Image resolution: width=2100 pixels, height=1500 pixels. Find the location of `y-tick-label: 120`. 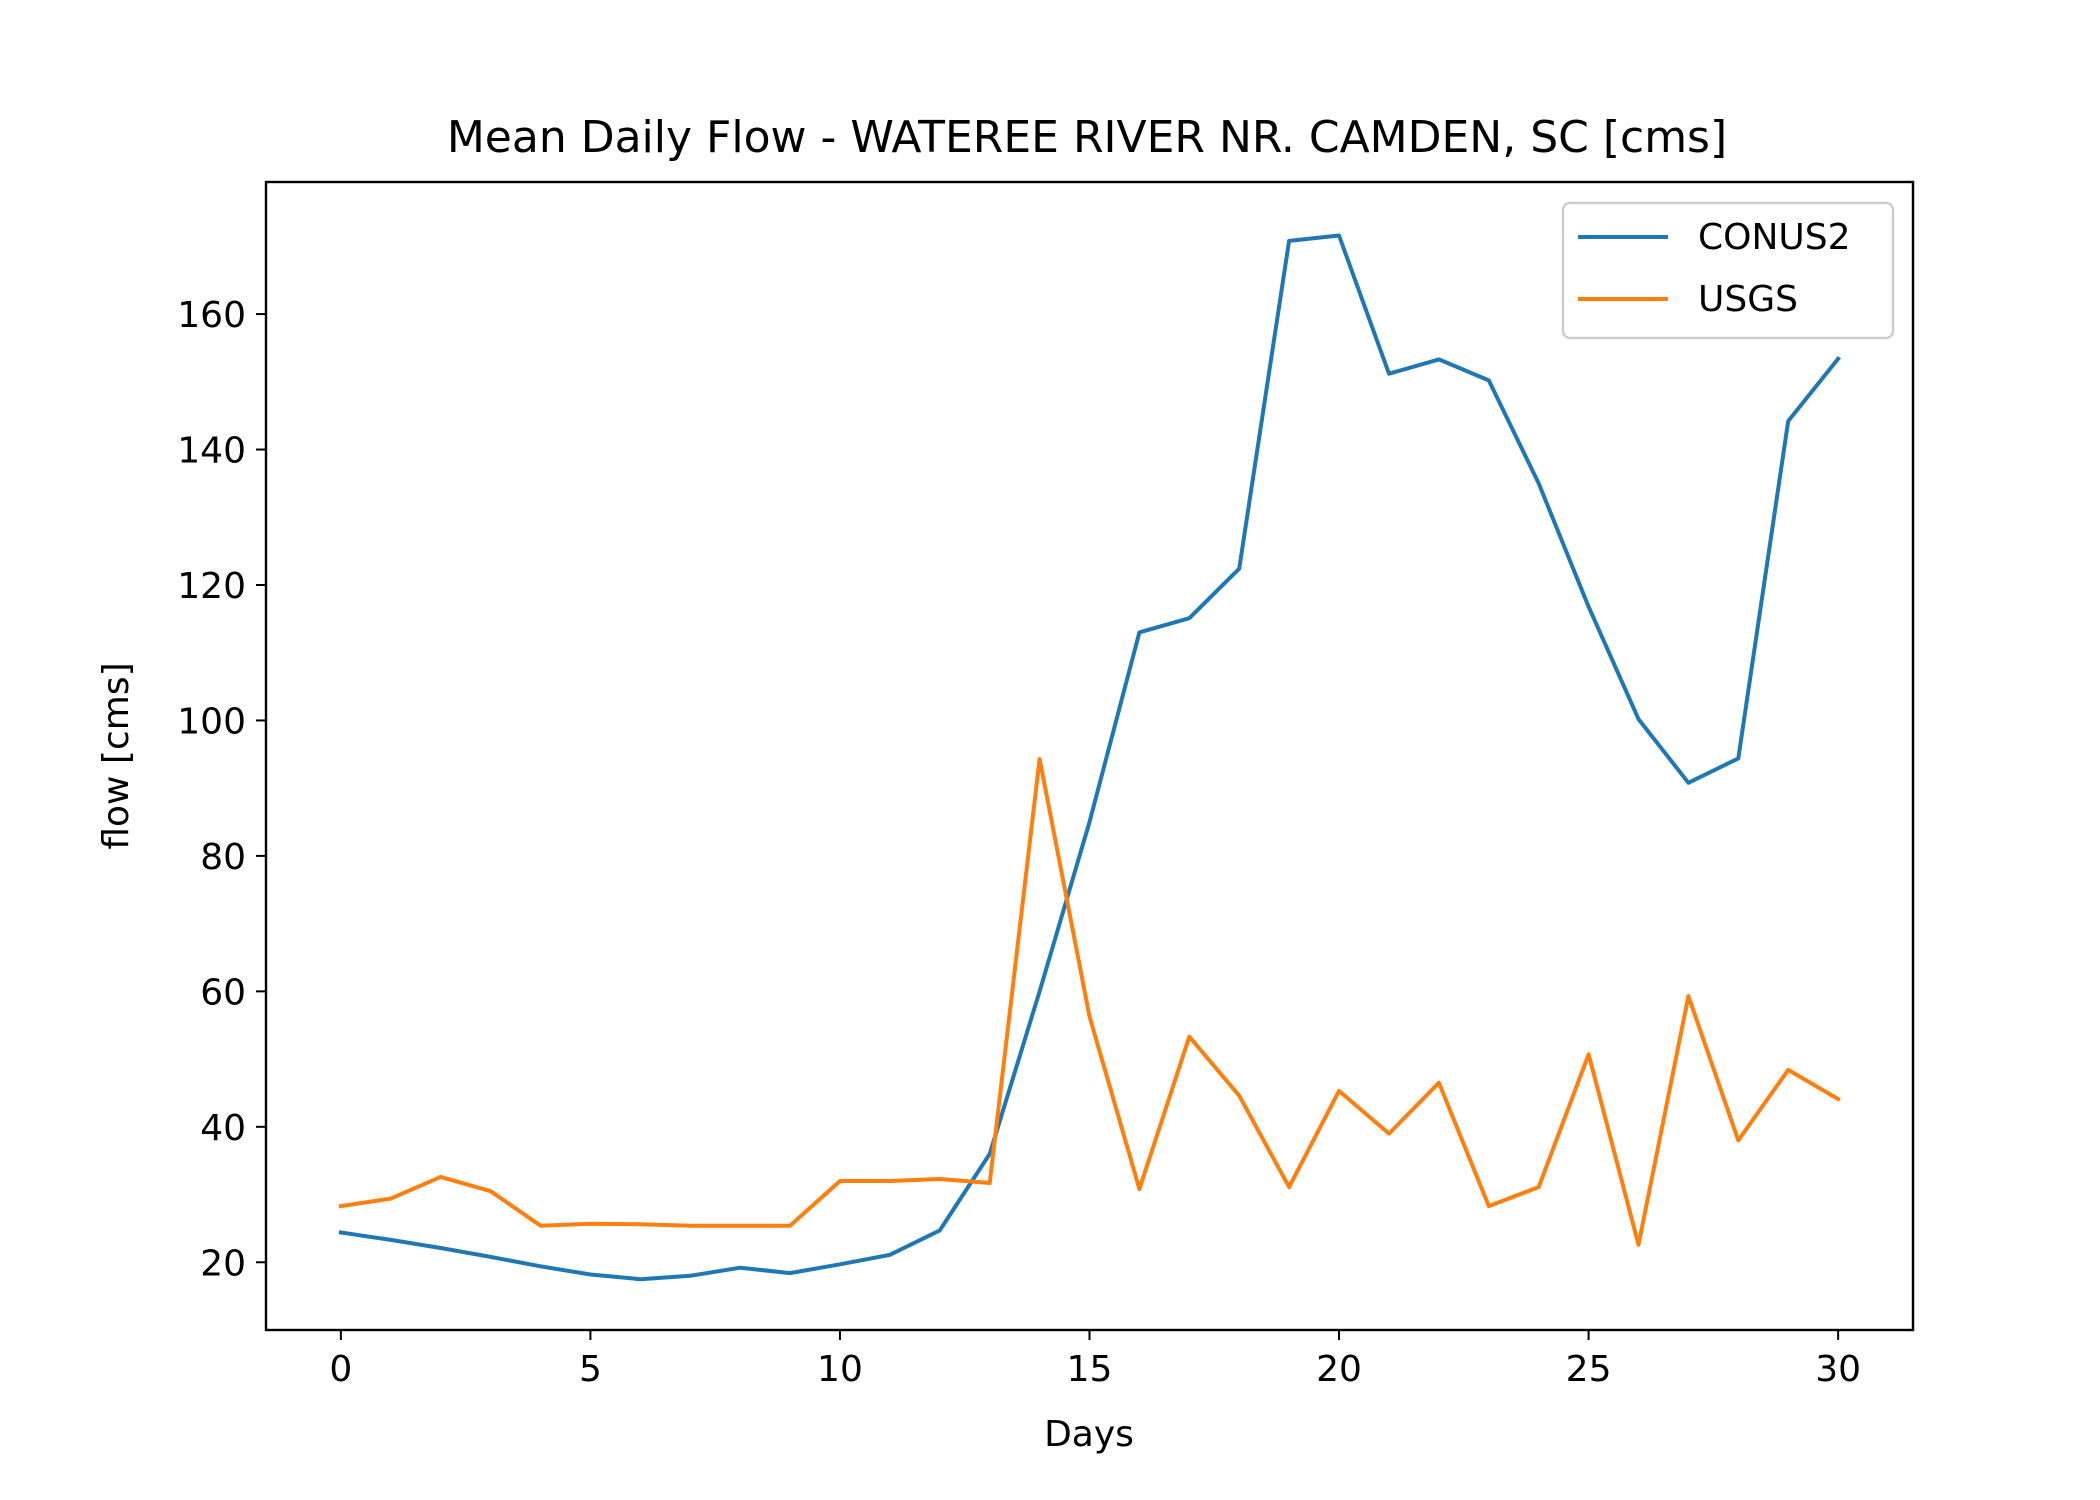

y-tick-label: 120 is located at coordinates (211, 586).